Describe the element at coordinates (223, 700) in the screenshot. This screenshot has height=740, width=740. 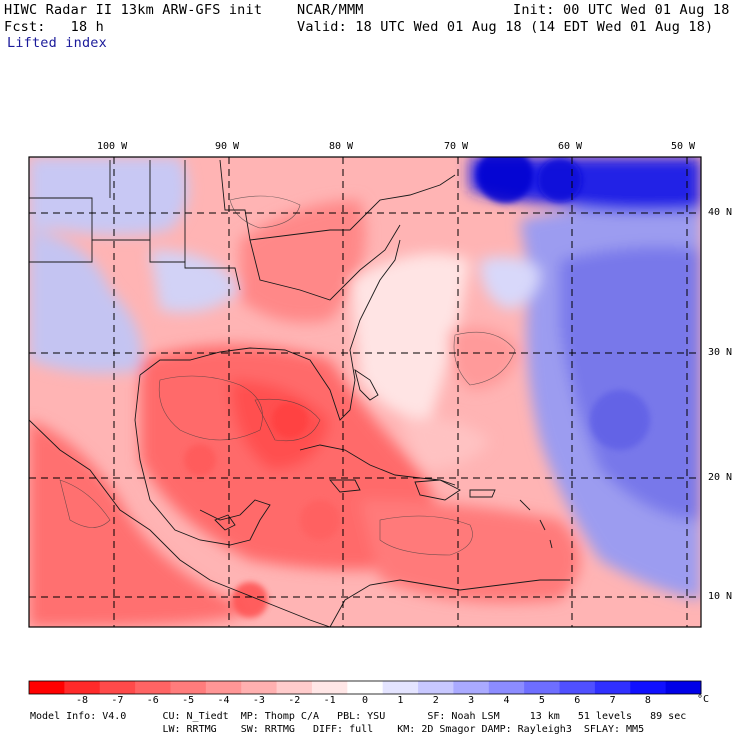
I see `colorbar-tick-label: -4` at that location.